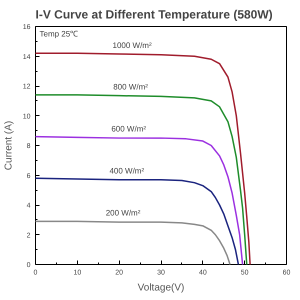 Image resolution: width=300 pixels, height=300 pixels. Describe the element at coordinates (126, 171) in the screenshot. I see `series-label: 400 W/m²` at that location.